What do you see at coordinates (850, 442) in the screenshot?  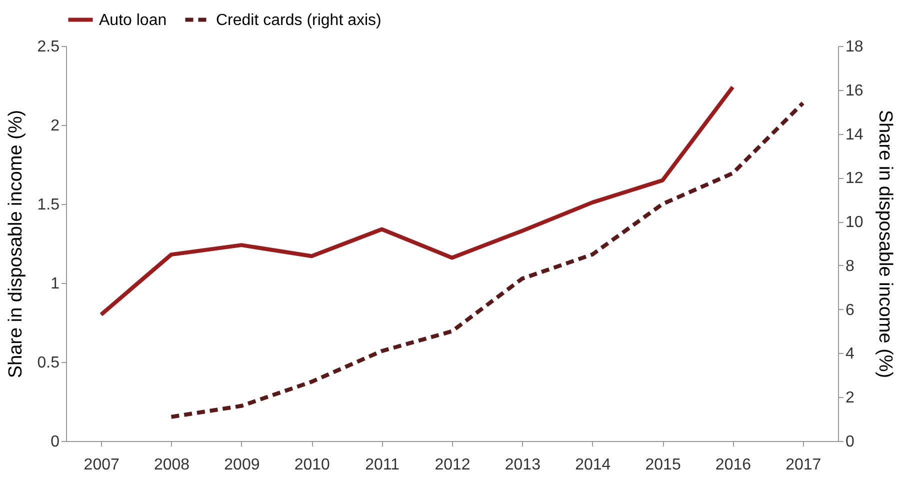 I see `y2-tick-label: 0` at bounding box center [850, 442].